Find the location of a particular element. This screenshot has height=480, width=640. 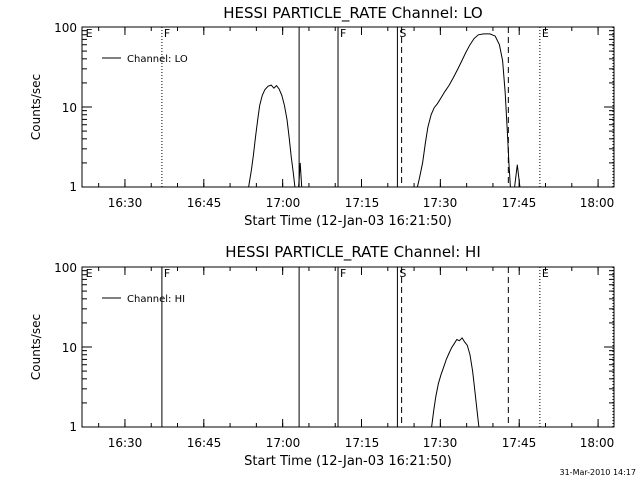

legend-entry: Channel: LO is located at coordinates (157, 59).